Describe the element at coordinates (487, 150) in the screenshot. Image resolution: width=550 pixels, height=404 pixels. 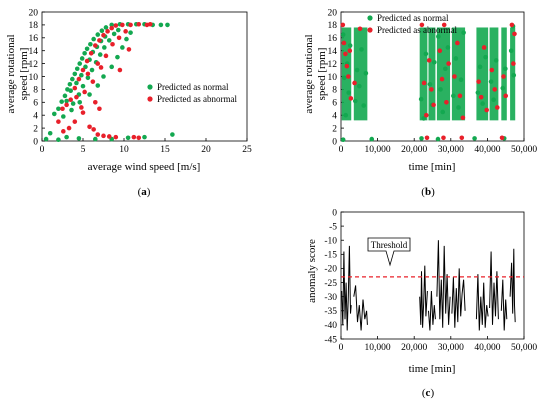
I see `x-tick-label: 40,000` at that location.